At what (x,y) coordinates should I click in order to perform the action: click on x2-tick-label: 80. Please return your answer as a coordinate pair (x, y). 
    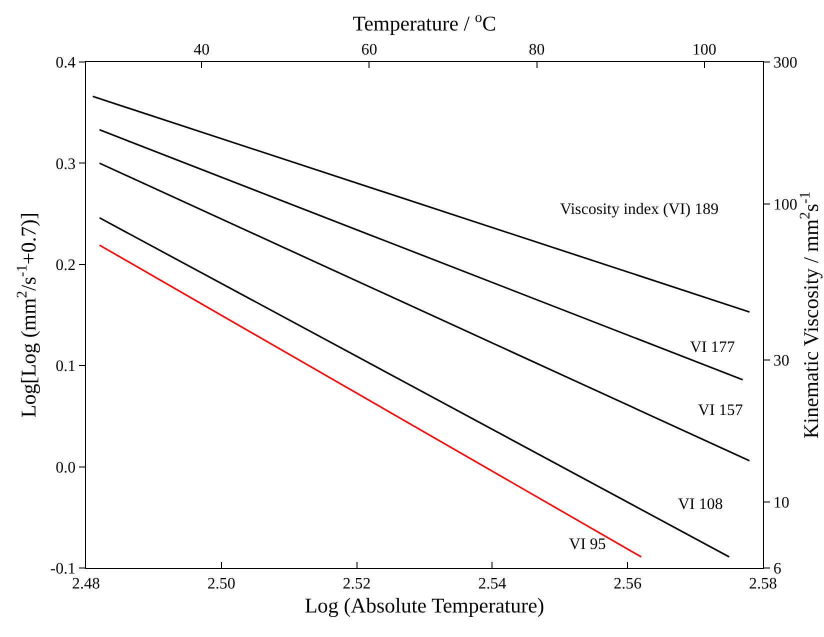
    Looking at the image, I should click on (536, 49).